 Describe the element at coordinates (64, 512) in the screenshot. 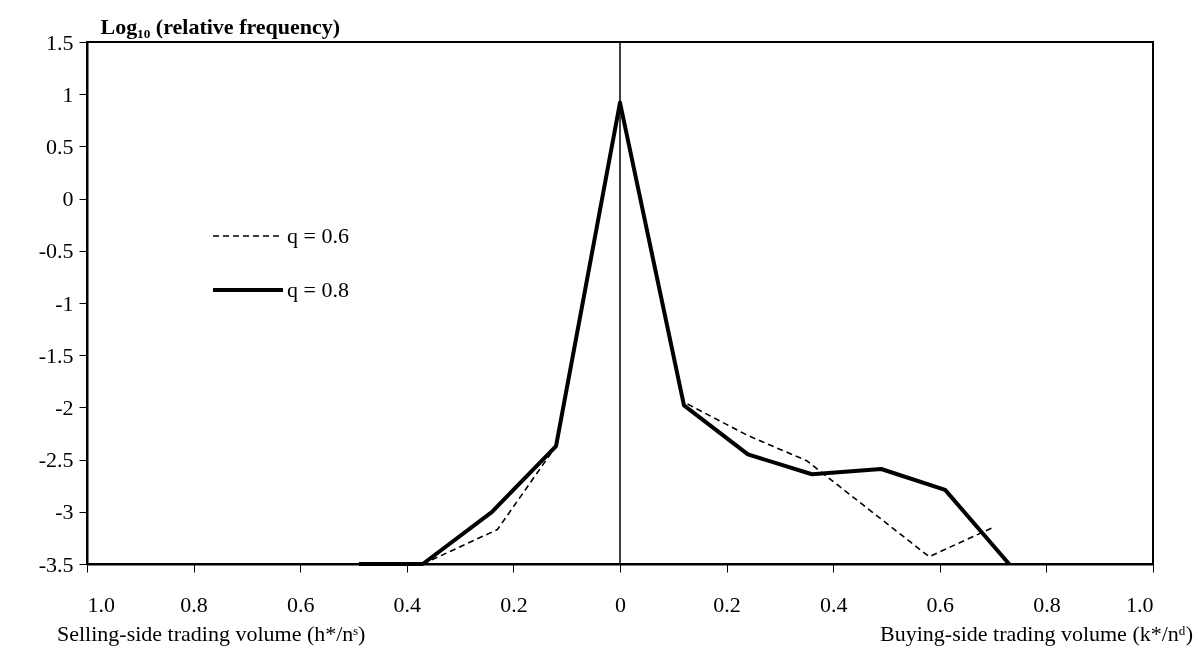

I see `y-tick-label: -3` at that location.